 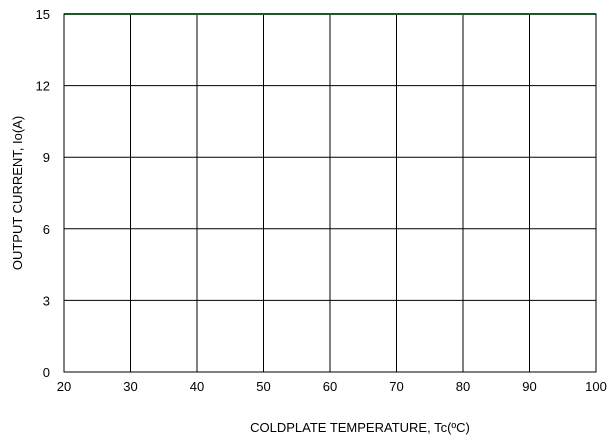 I want to click on y-tick-label: 15, so click(x=43, y=14).